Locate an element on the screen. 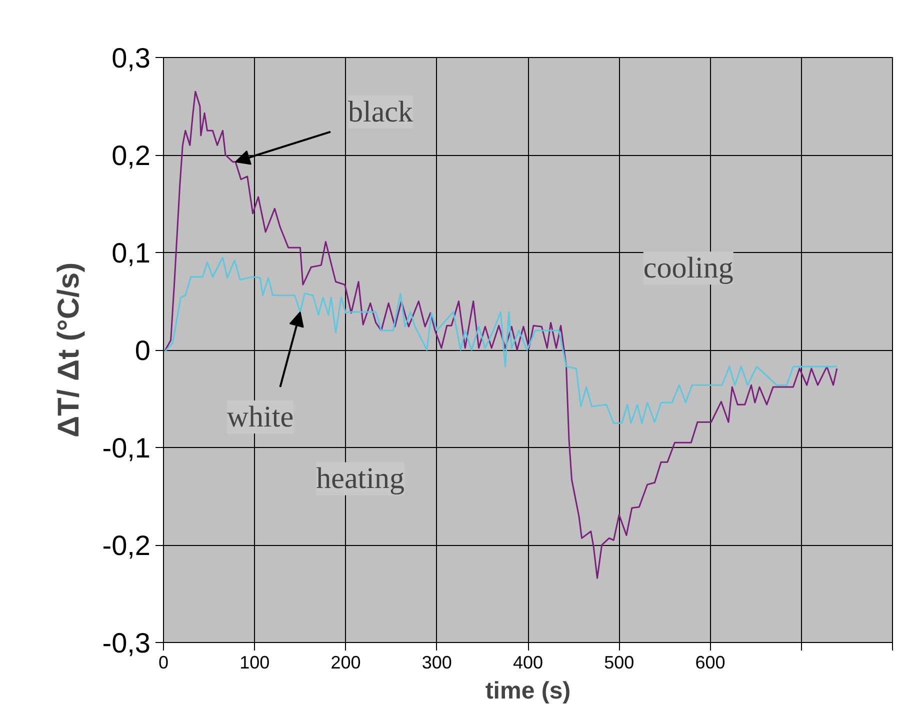 Image resolution: width=906 pixels, height=722 pixels. x-tick-label: 200 is located at coordinates (345, 662).